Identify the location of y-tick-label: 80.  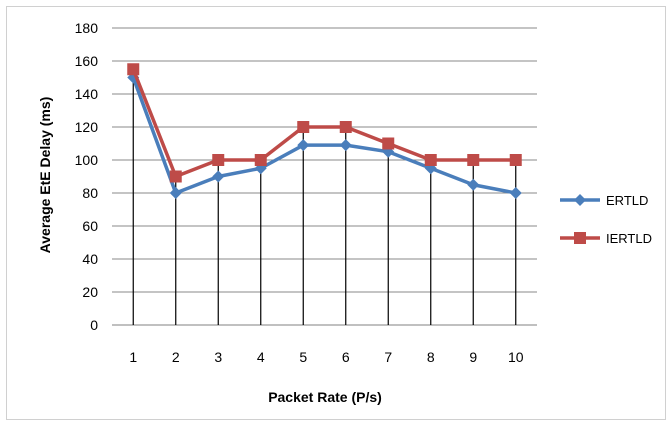
(90, 193).